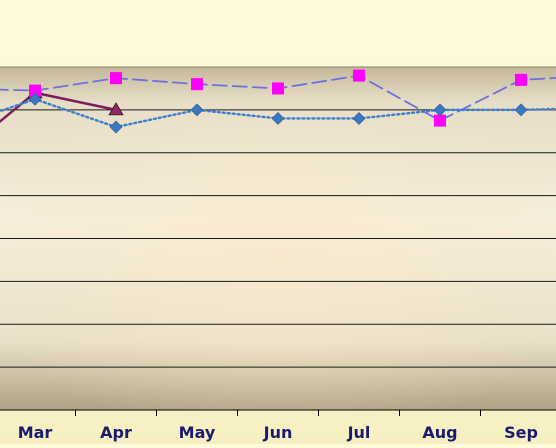 The width and height of the screenshot is (556, 448). Describe the element at coordinates (521, 432) in the screenshot. I see `x-tick-label: Sep` at that location.